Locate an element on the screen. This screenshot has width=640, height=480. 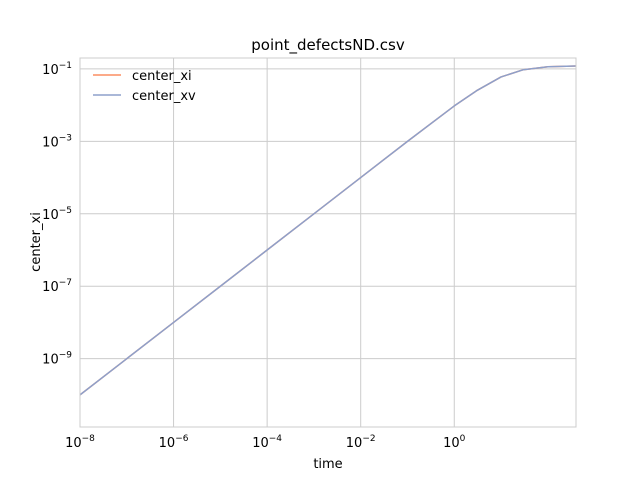
x-tick-label: 10⁻⁶ is located at coordinates (174, 442).